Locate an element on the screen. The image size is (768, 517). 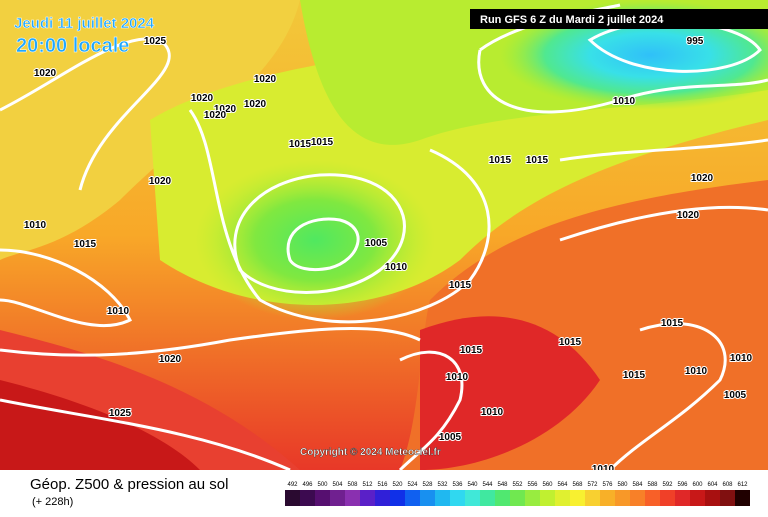
legend-tick: 552 is located at coordinates (517, 485).